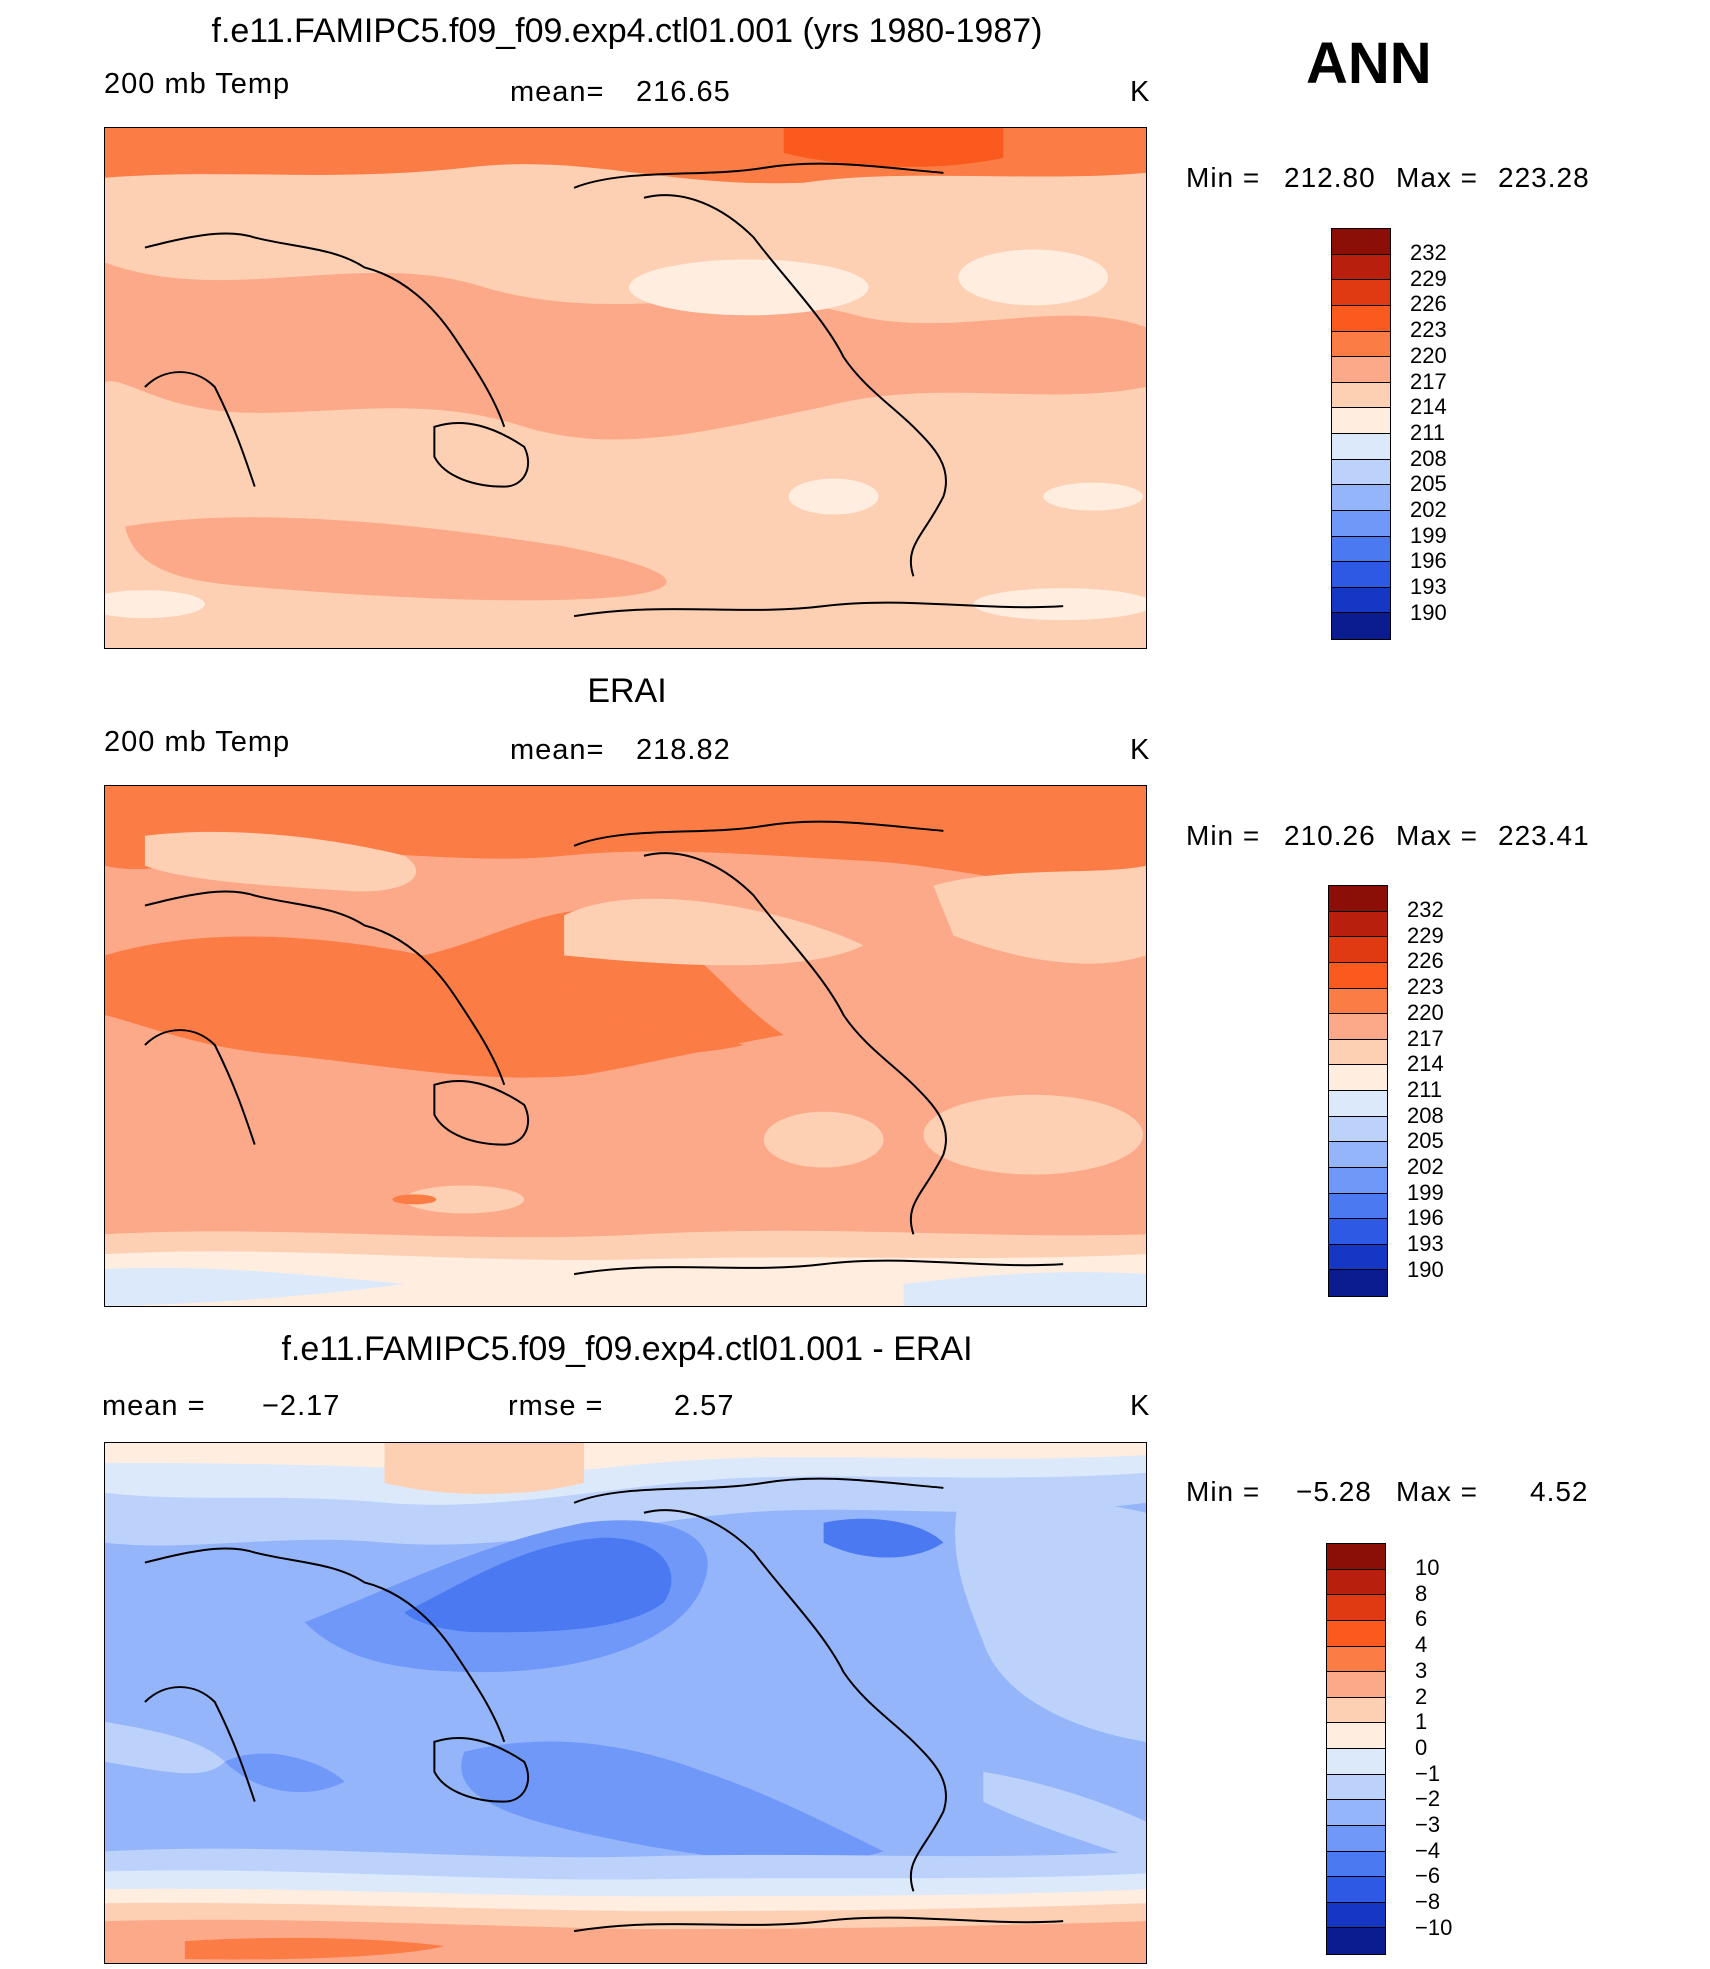 This screenshot has width=1710, height=1969. Describe the element at coordinates (1428, 1799) in the screenshot. I see `colorbar-tick-label: −2` at that location.